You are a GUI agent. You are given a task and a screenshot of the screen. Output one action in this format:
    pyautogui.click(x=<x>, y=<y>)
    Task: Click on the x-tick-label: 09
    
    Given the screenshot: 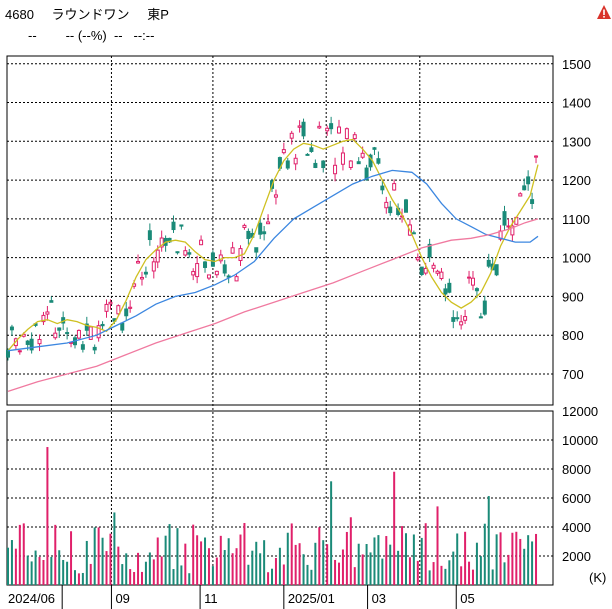 What is the action you would take?
    pyautogui.click(x=122, y=598)
    